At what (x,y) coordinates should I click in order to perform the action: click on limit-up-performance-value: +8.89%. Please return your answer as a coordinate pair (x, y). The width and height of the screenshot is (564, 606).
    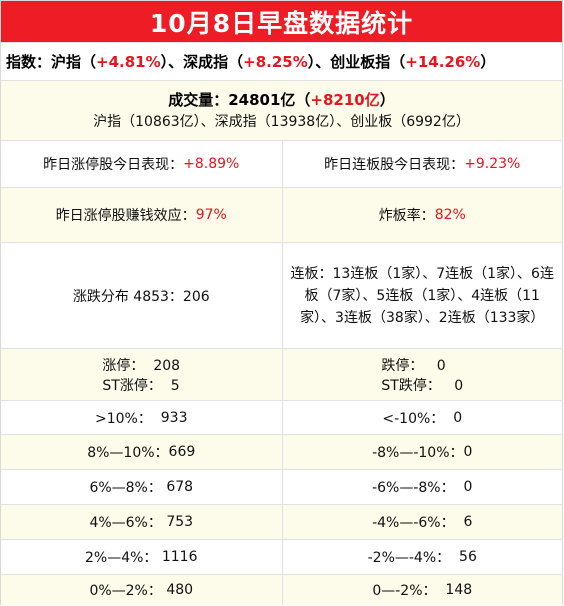
    Looking at the image, I should click on (211, 164).